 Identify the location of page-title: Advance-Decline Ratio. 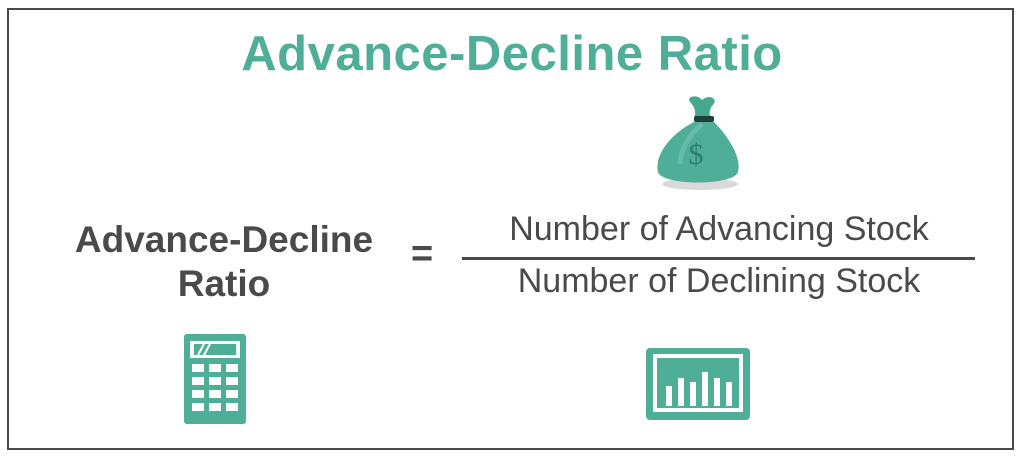
(512, 54).